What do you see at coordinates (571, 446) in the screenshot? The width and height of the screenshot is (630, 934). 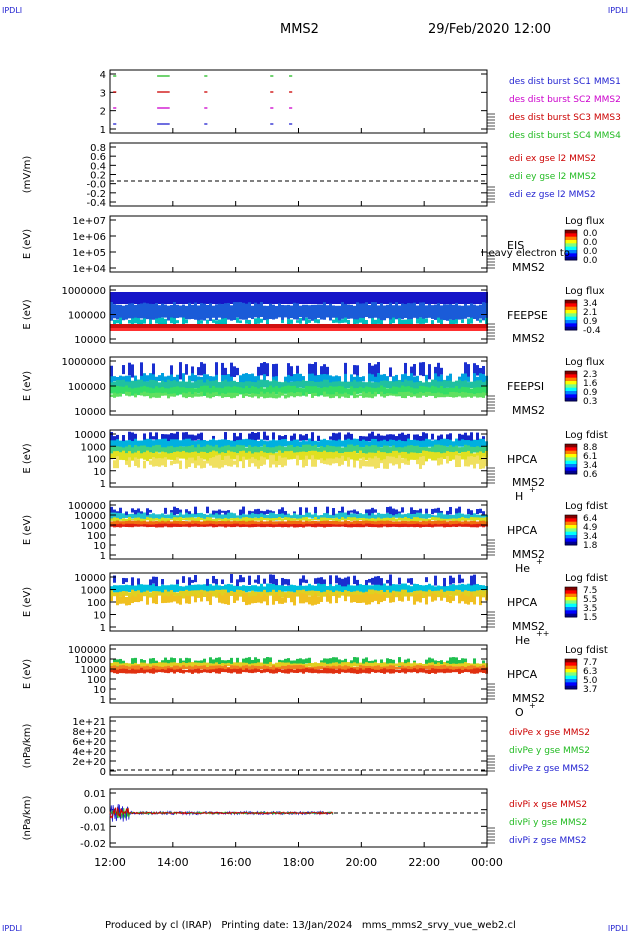 I see `panel-hpca_h-colorbar-swatch` at bounding box center [571, 446].